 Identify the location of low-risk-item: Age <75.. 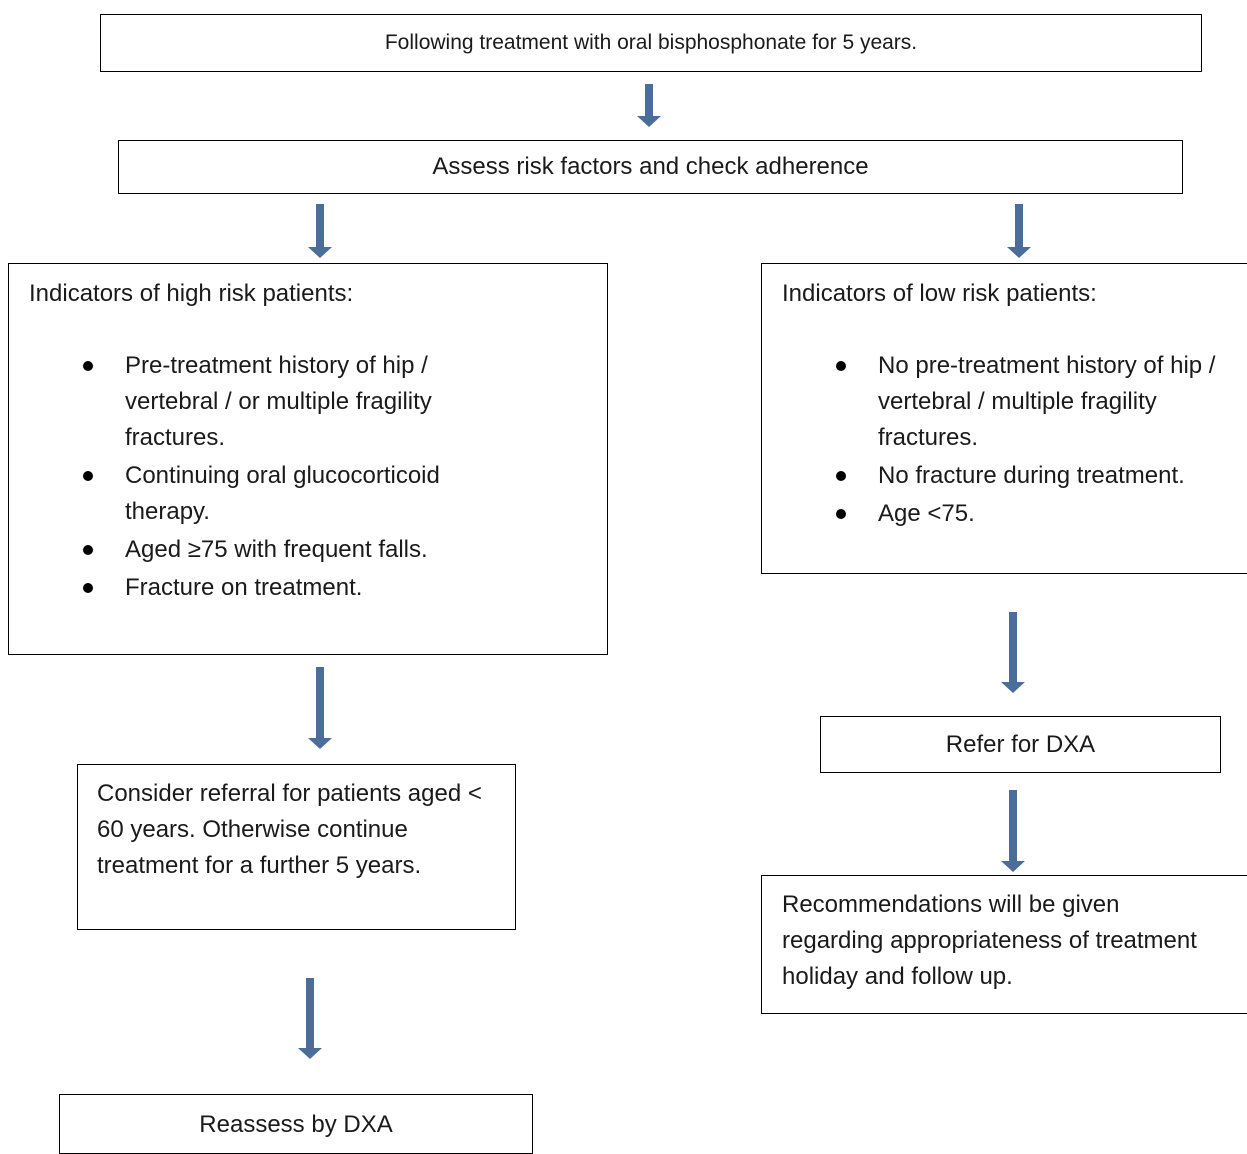
(1041, 514).